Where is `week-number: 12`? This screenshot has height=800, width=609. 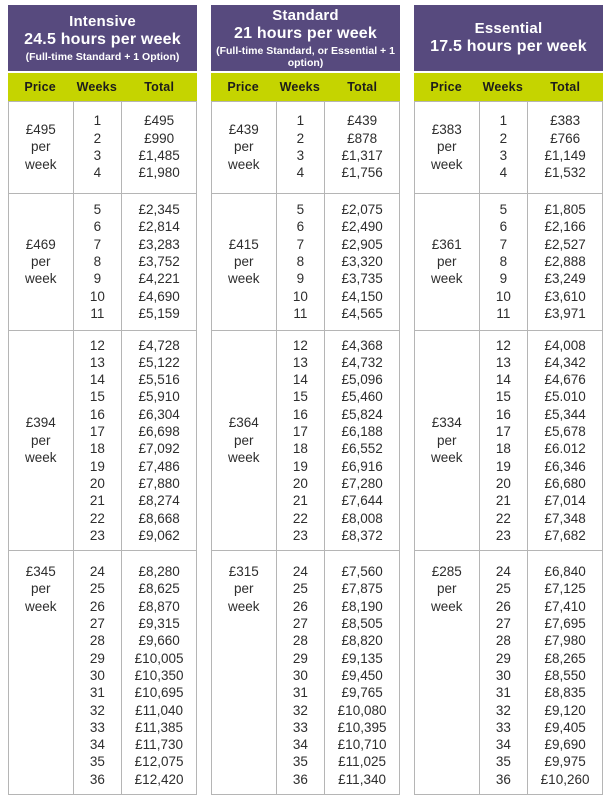 week-number: 12 is located at coordinates (503, 345).